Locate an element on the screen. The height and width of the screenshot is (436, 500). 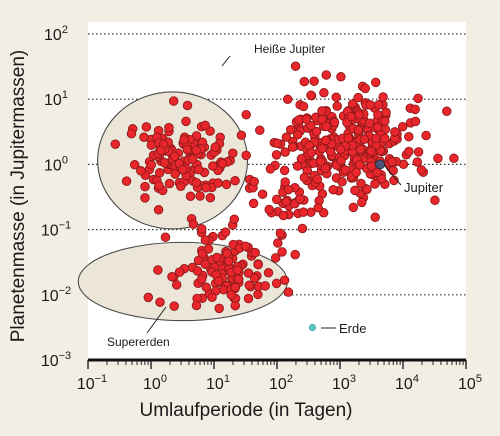
x-tick-label: 10² is located at coordinates (281, 383).